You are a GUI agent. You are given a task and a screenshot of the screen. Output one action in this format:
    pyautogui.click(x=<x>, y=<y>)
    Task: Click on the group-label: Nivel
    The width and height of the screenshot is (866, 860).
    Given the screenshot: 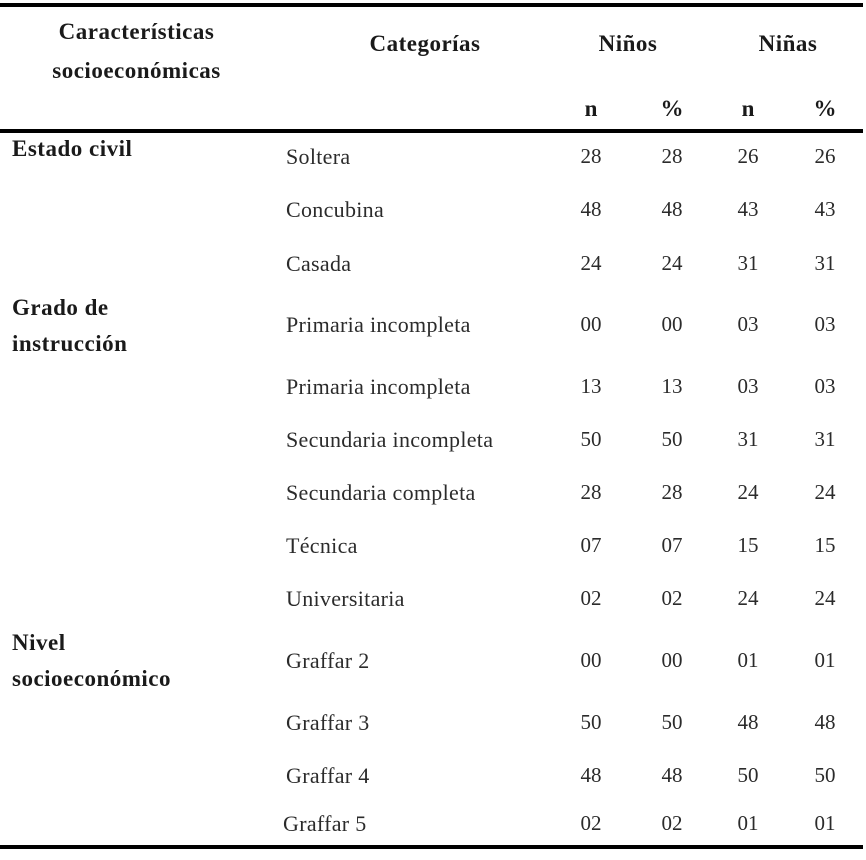 What is the action you would take?
    pyautogui.click(x=39, y=642)
    